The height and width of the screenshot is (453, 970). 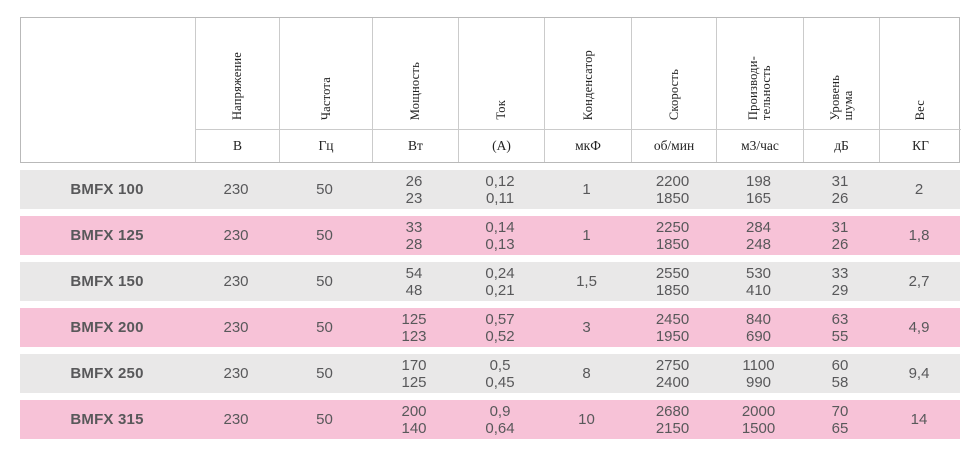 I want to click on column-unit: м3/час, so click(x=760, y=145).